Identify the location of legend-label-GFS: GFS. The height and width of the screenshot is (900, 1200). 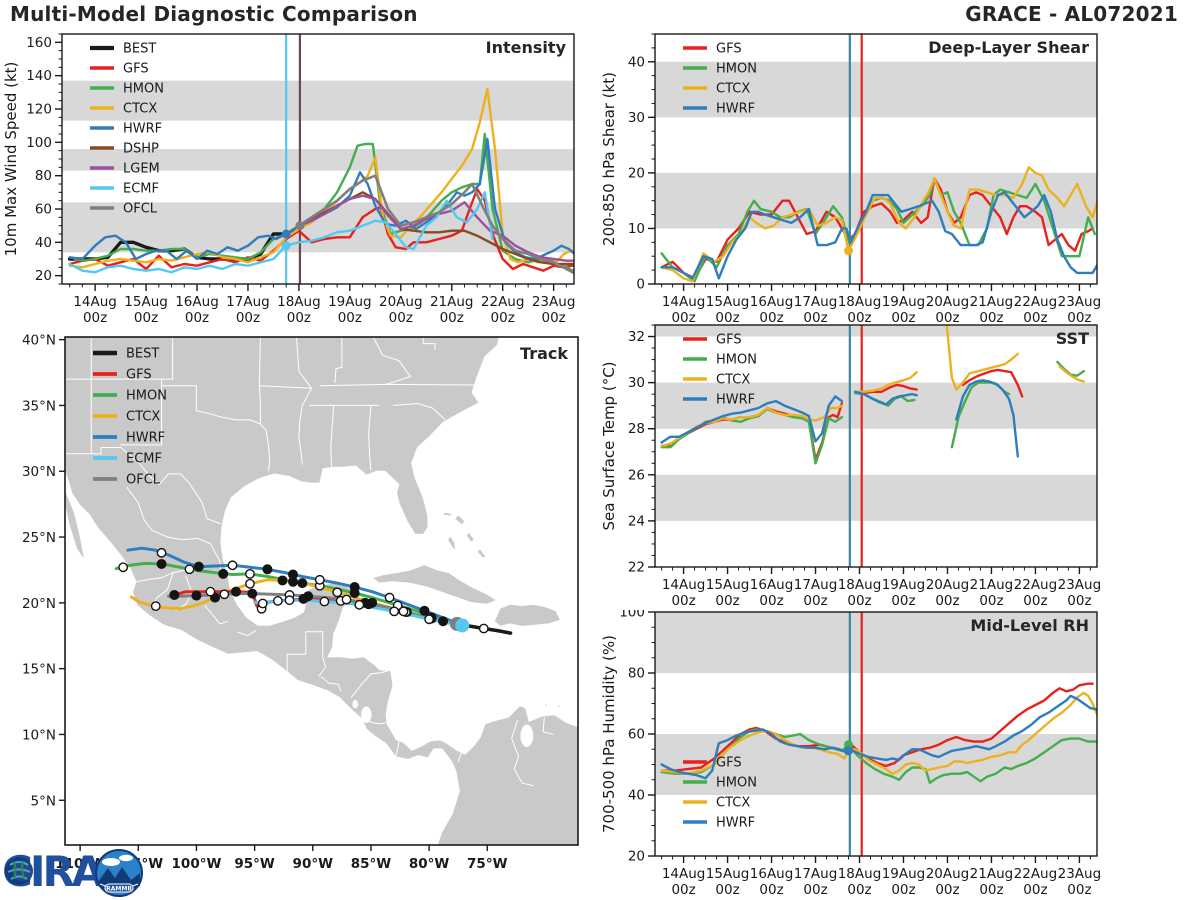
(729, 49).